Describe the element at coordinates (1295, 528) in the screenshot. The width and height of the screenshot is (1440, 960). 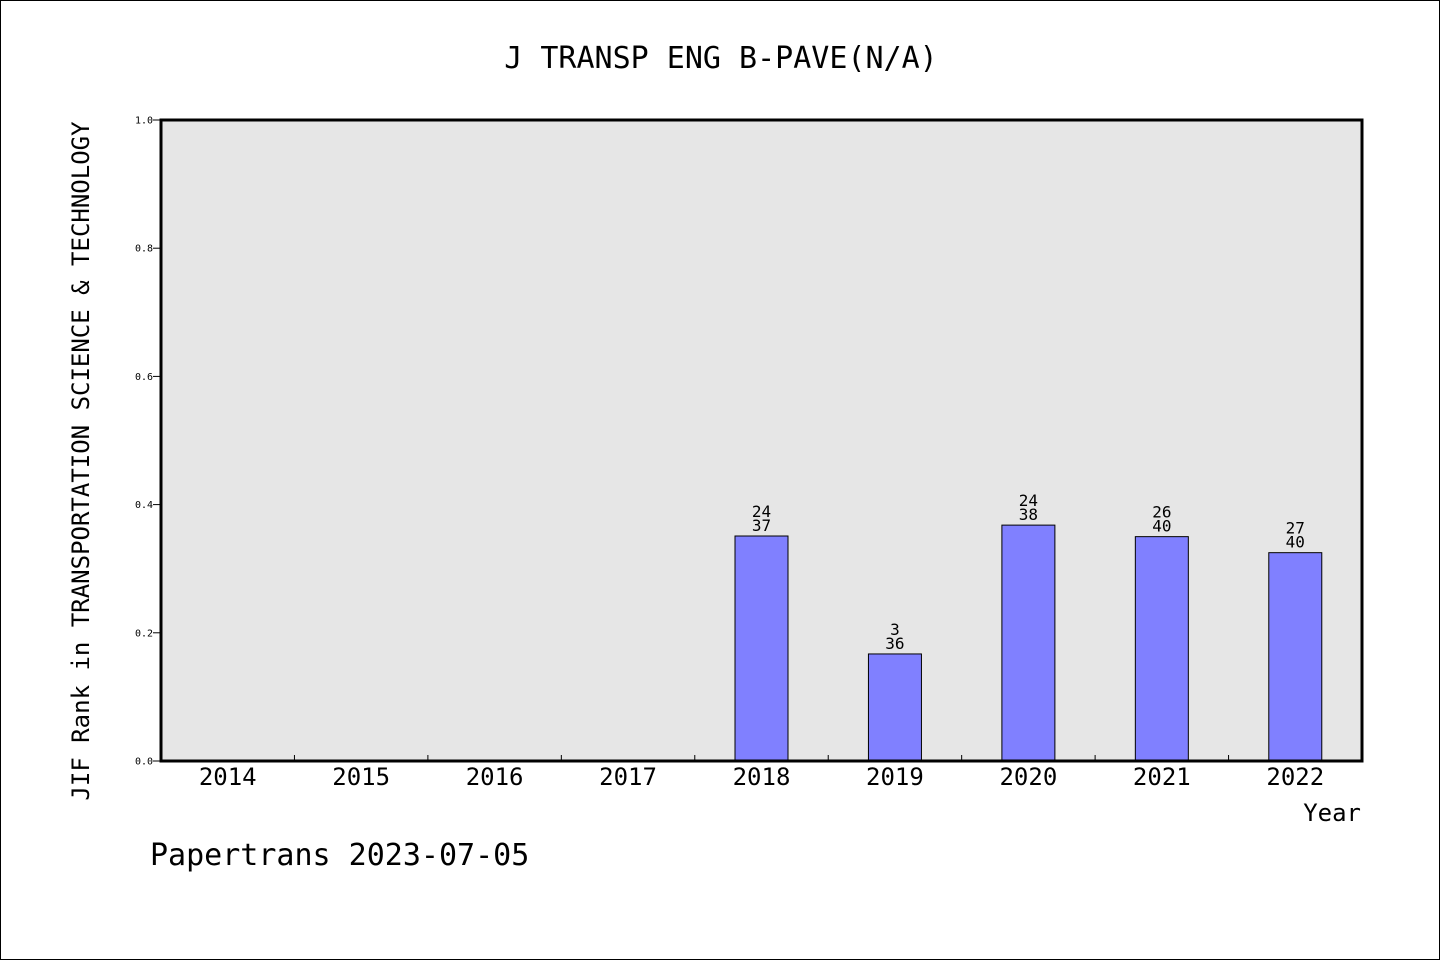
I see `bar-rank-label: 27` at that location.